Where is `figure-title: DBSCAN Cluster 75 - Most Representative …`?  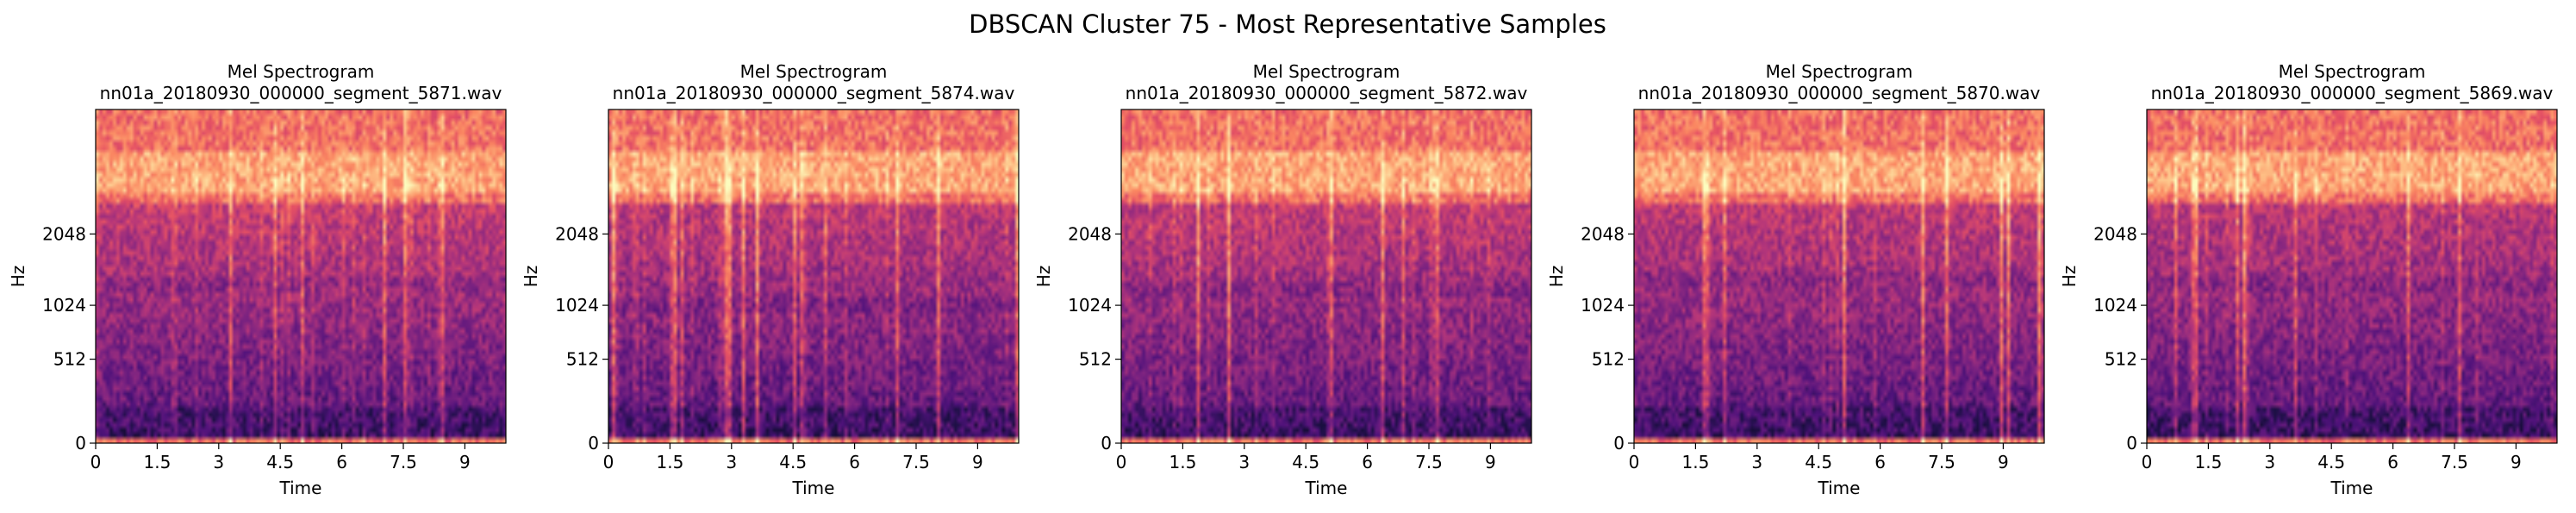
figure-title: DBSCAN Cluster 75 - Most Representative … is located at coordinates (1287, 24).